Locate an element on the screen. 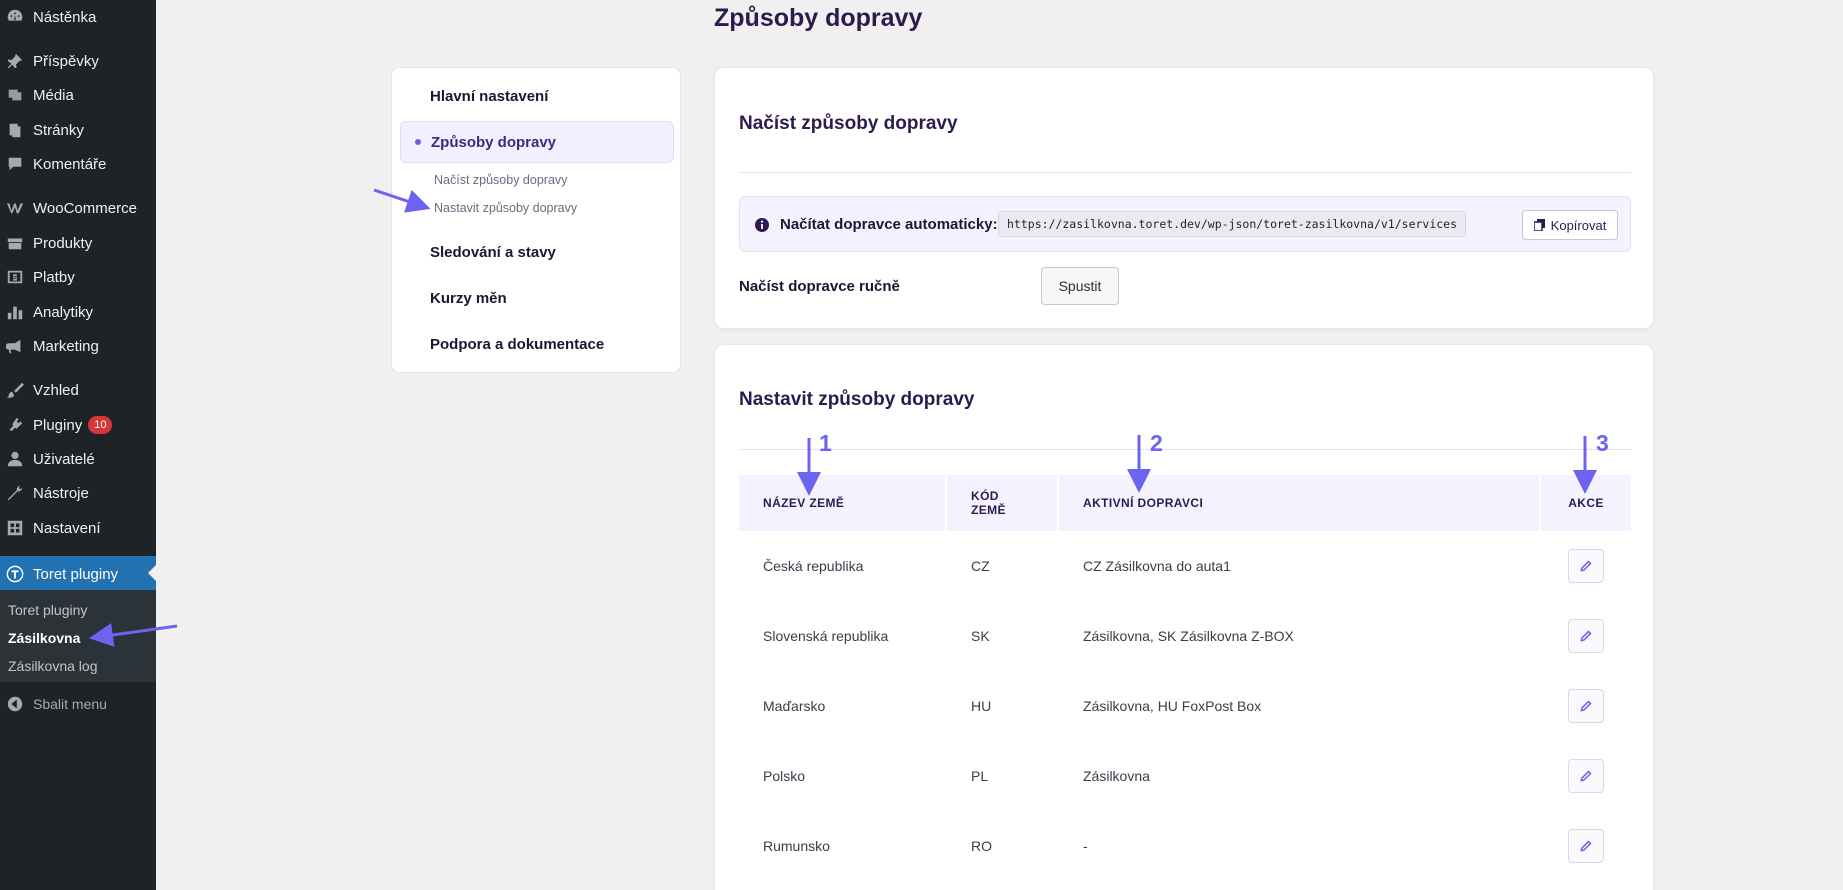 This screenshot has width=1843, height=890. menu-item-marketing: Marketing is located at coordinates (78, 346).